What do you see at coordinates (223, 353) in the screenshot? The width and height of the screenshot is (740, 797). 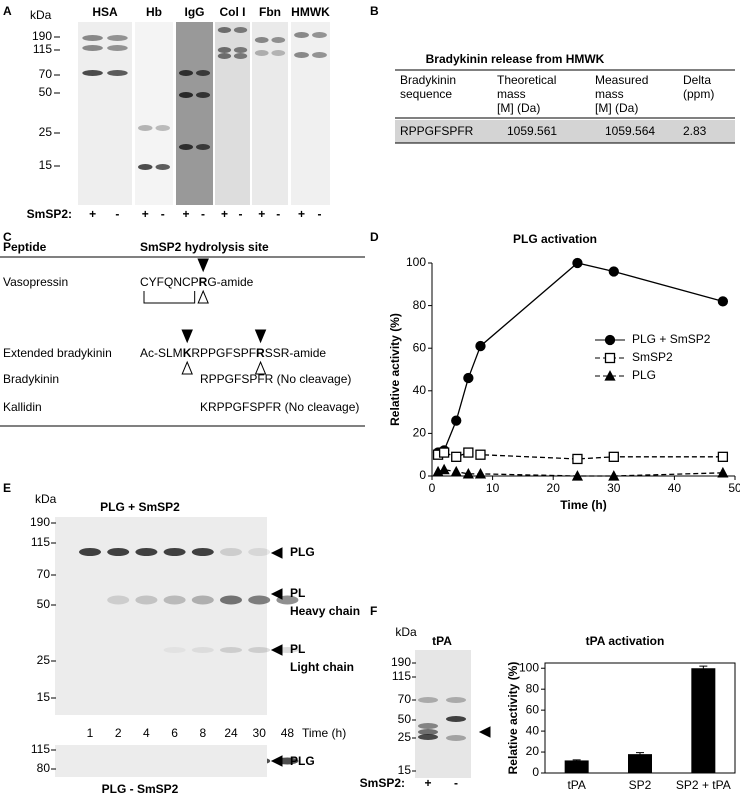 I see `sequence-part: RPPGFSPF` at bounding box center [223, 353].